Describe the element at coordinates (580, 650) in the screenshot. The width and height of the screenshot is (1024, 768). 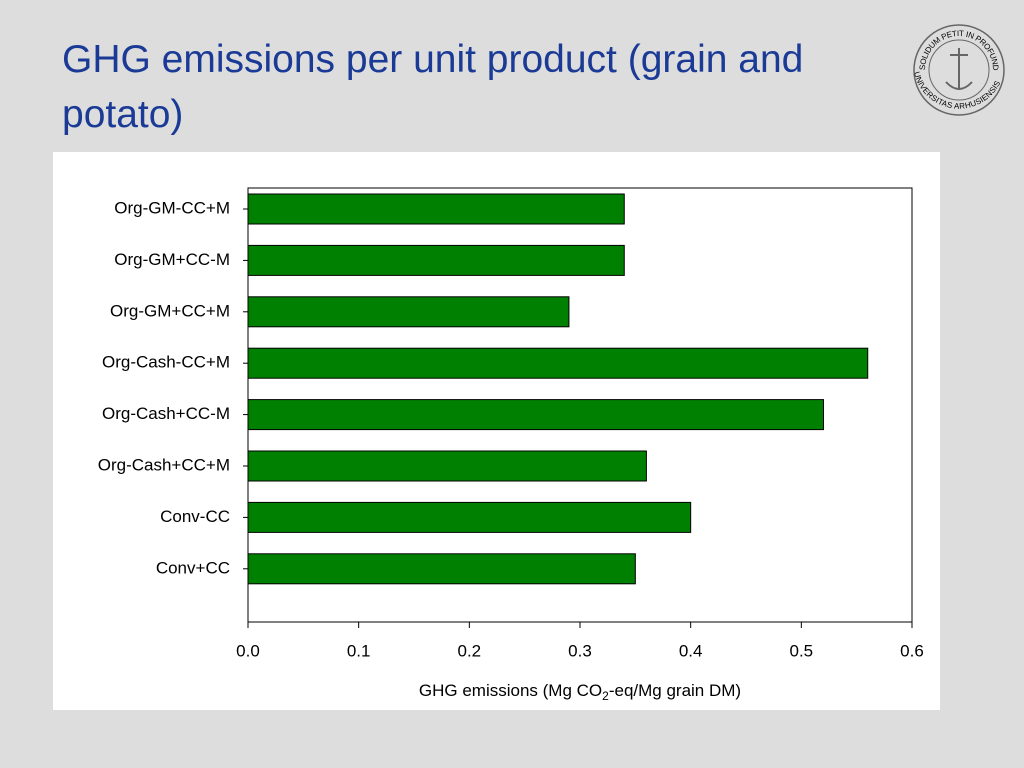
I see `x-tick-label: 0.3` at that location.